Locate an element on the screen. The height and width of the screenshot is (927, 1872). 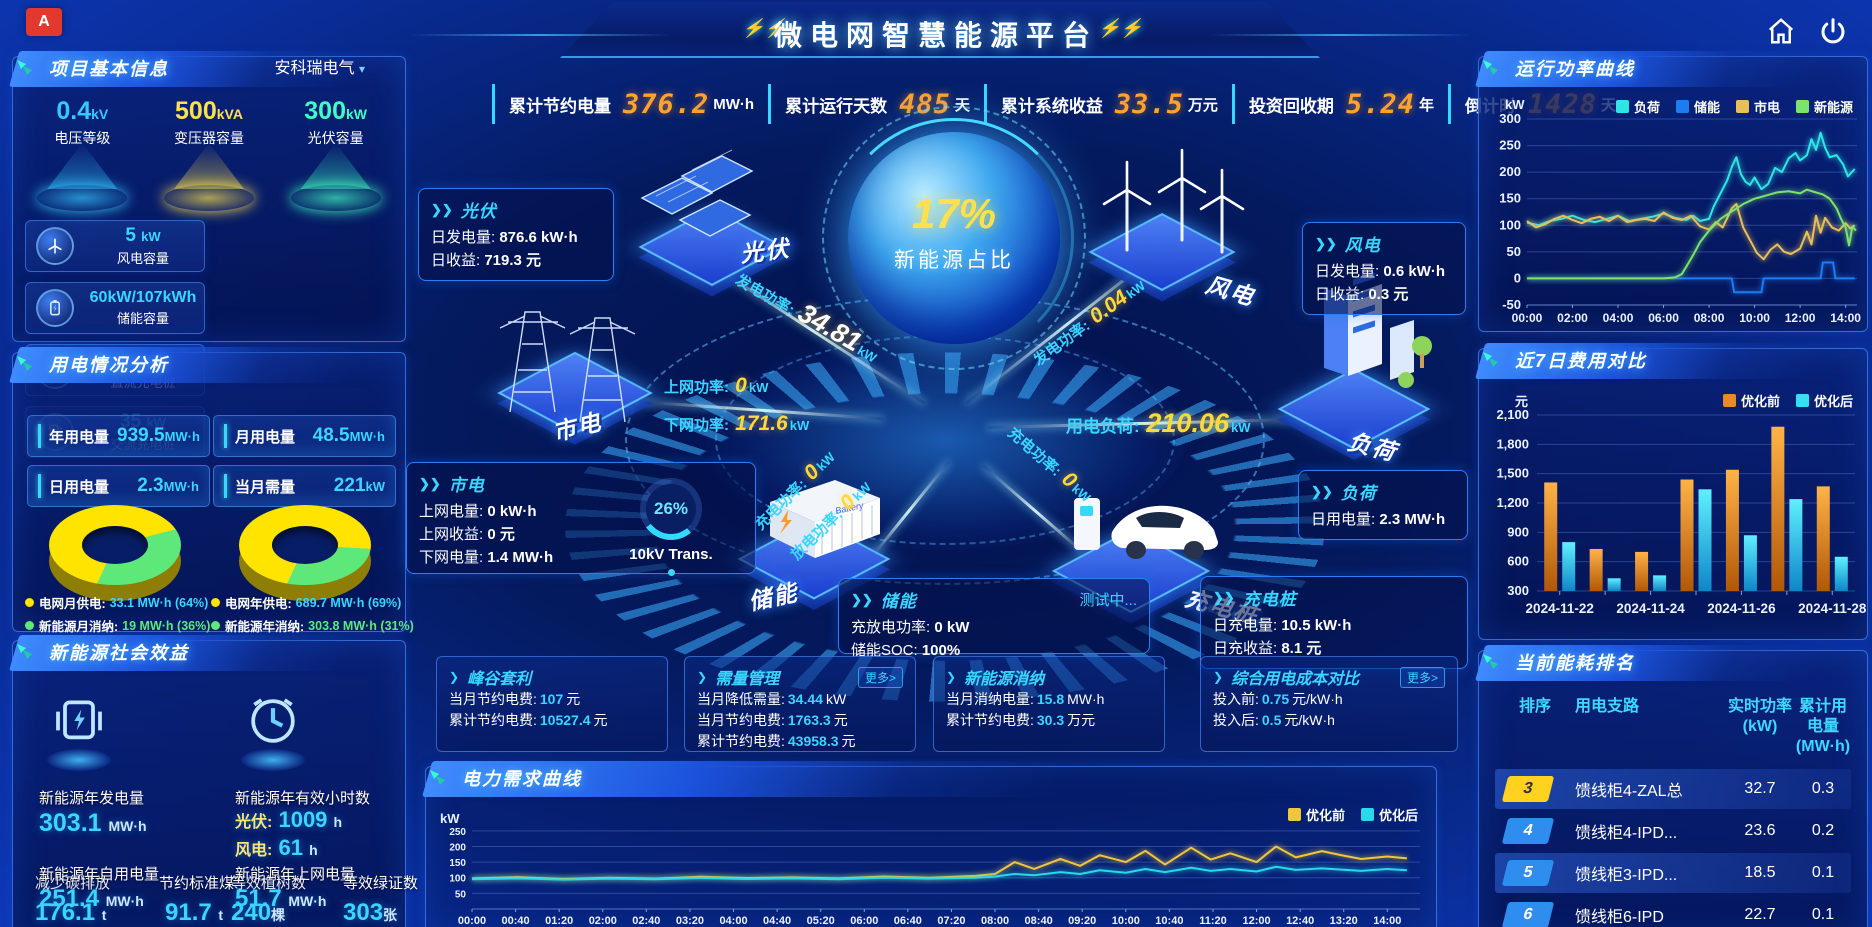
svg-text: 10:40 is located at coordinates (1169, 921).